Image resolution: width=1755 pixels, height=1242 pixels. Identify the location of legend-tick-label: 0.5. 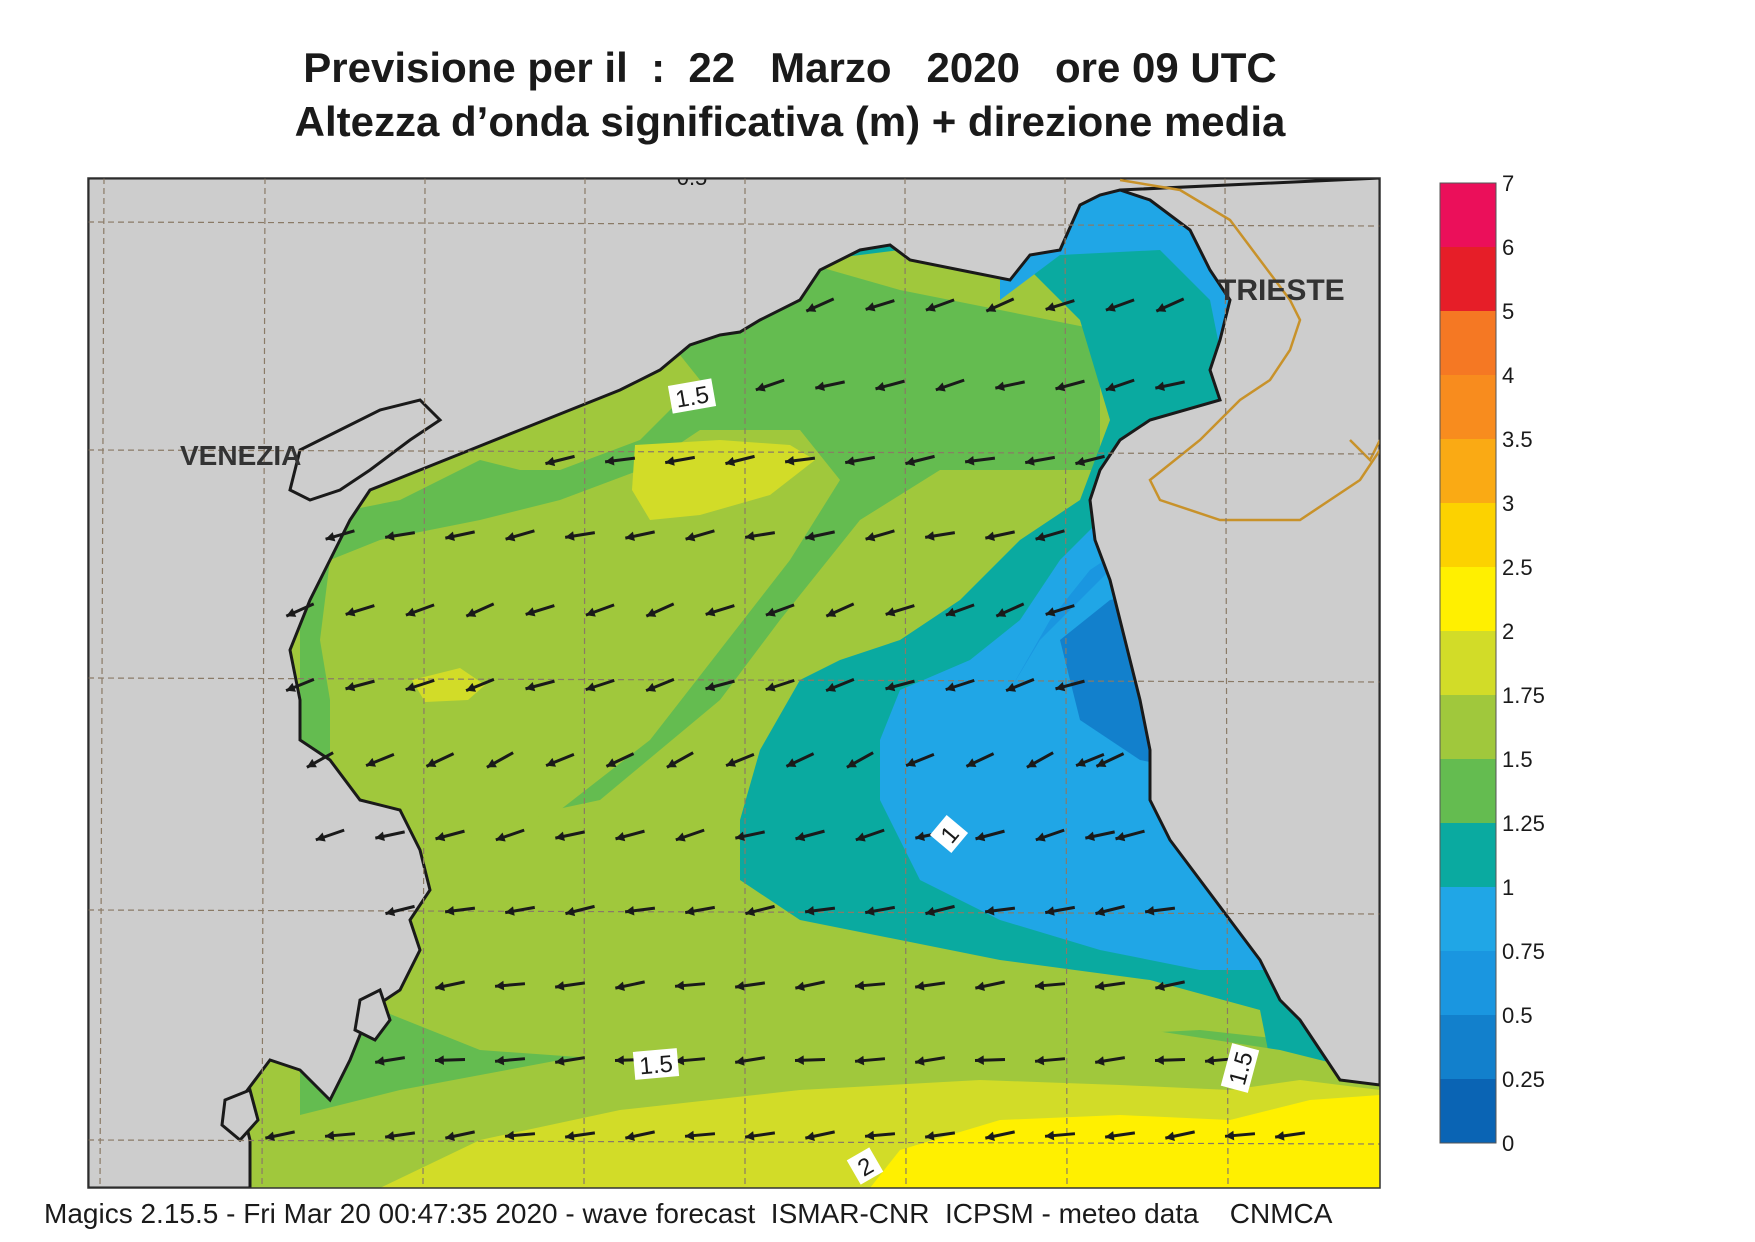
(1517, 1015).